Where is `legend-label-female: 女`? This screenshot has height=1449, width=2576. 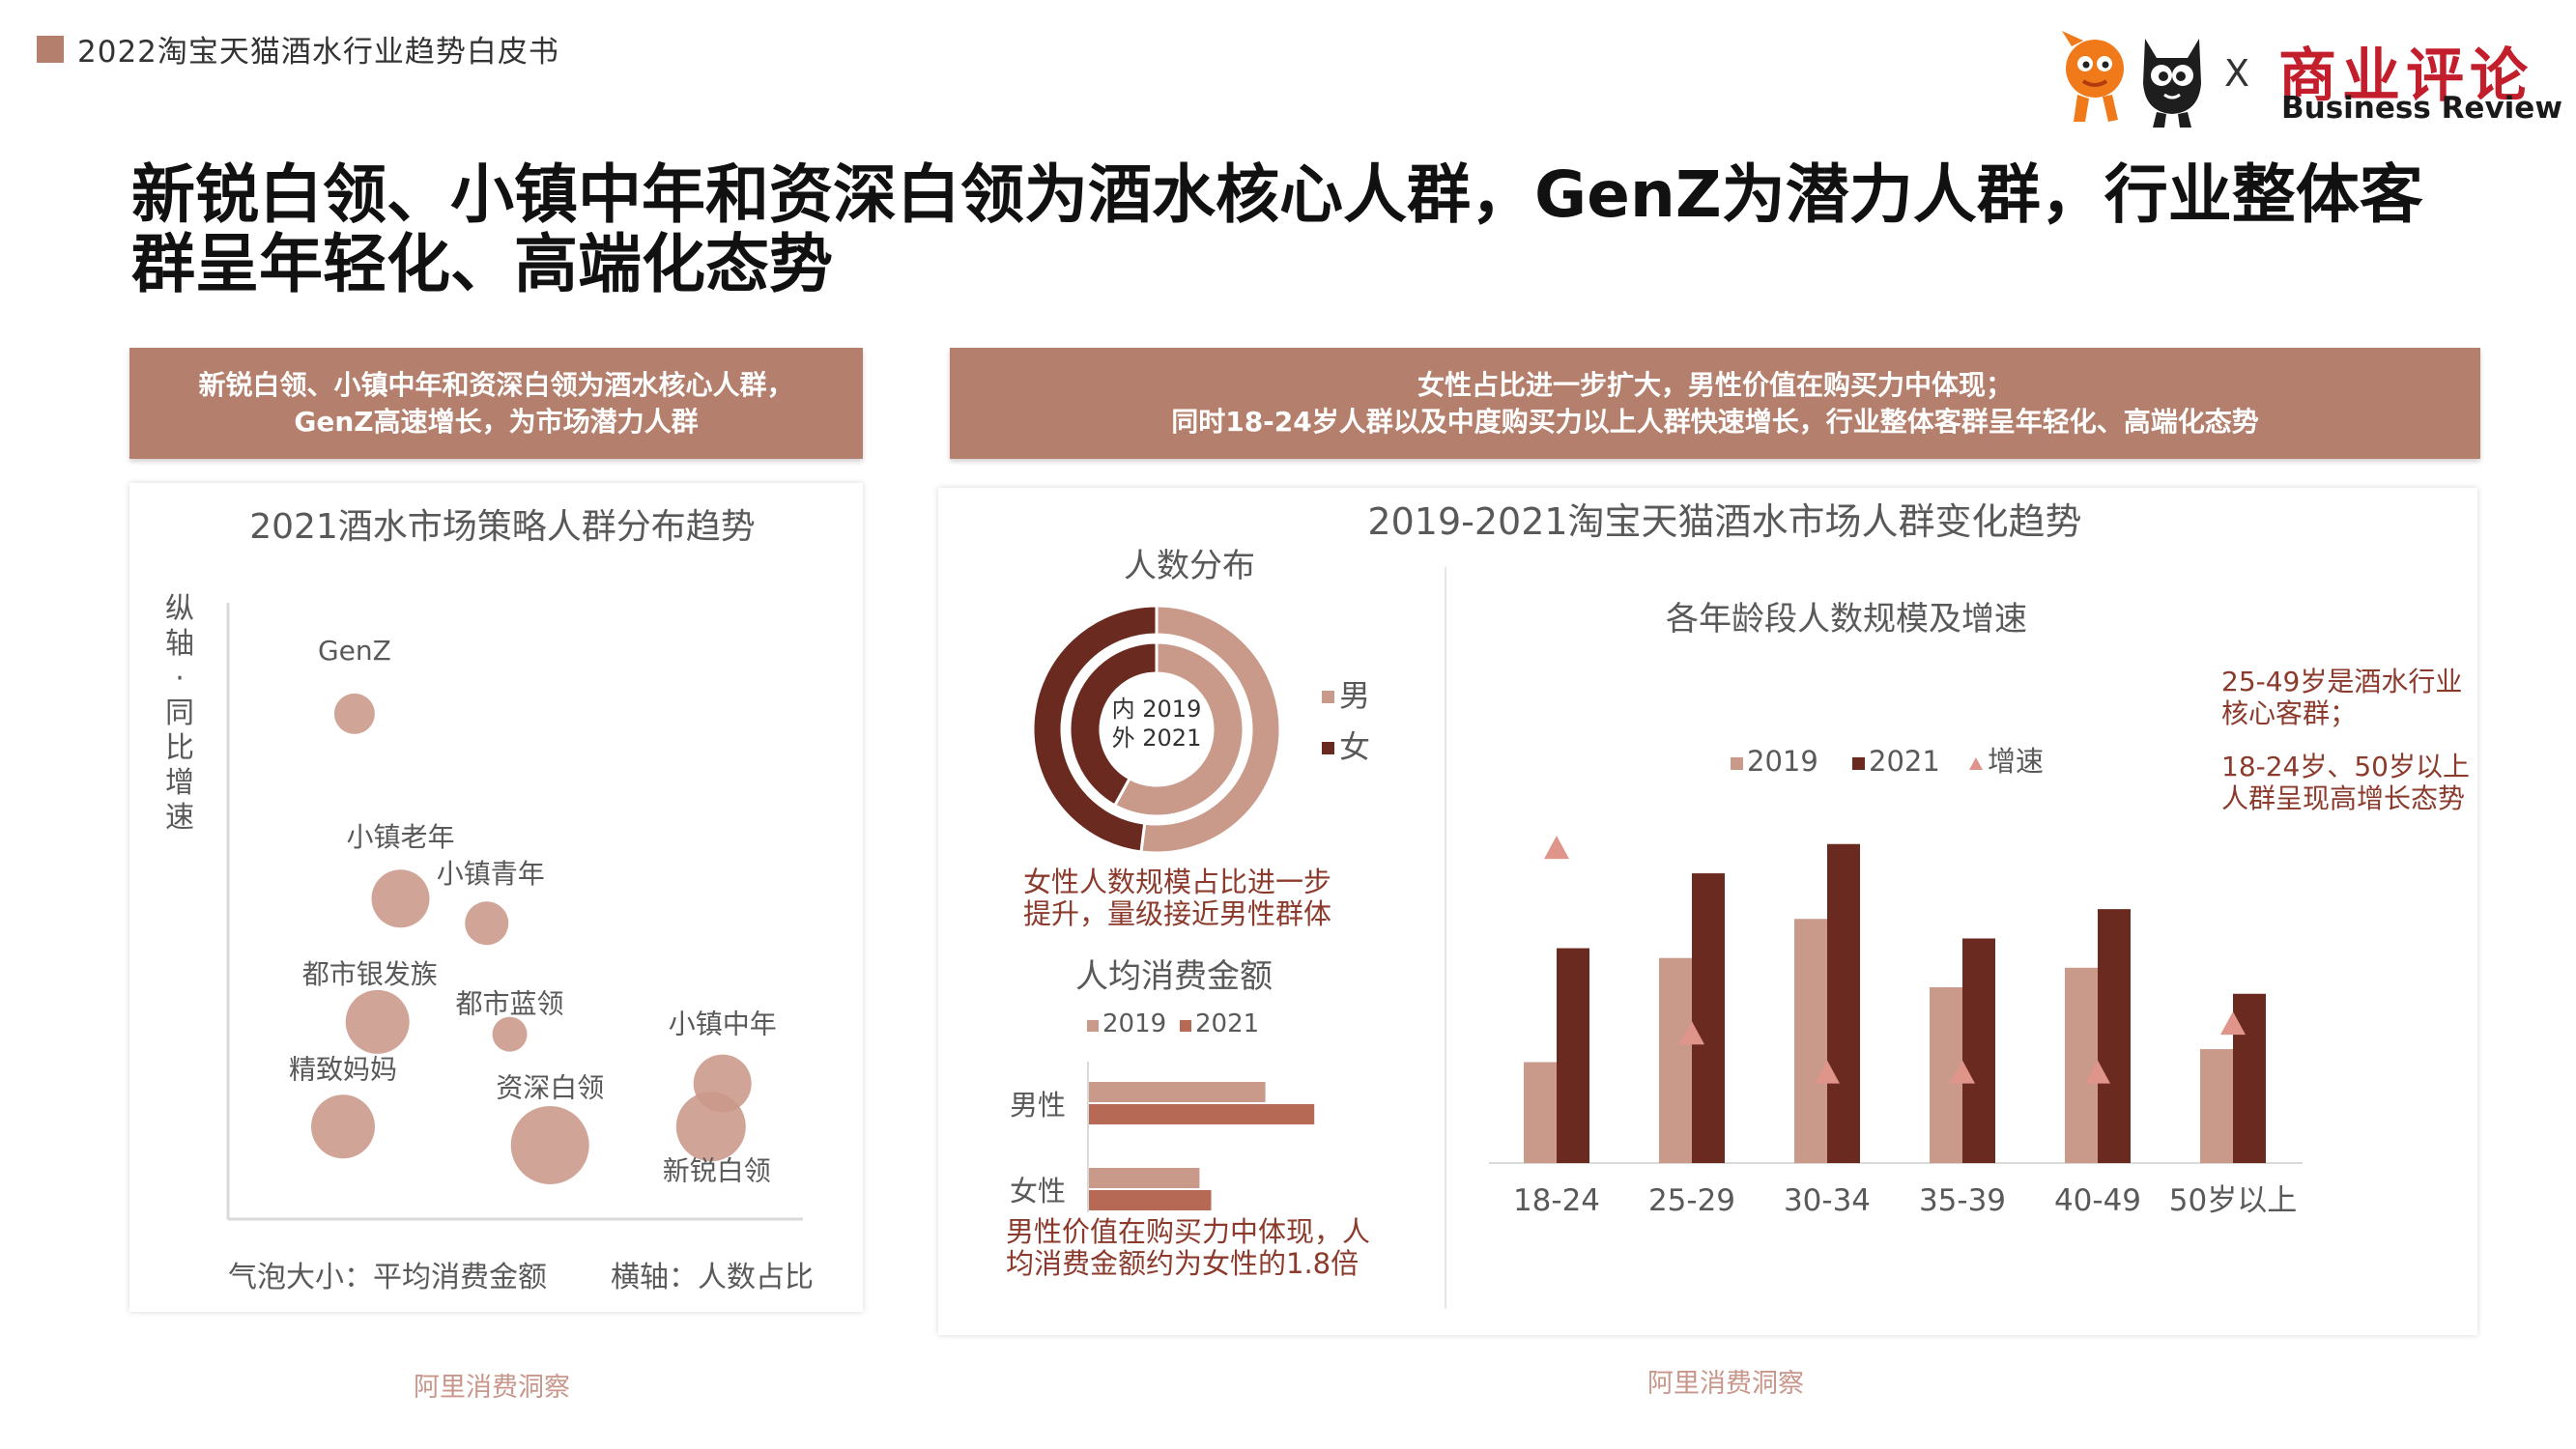
legend-label-female: 女 is located at coordinates (1355, 746).